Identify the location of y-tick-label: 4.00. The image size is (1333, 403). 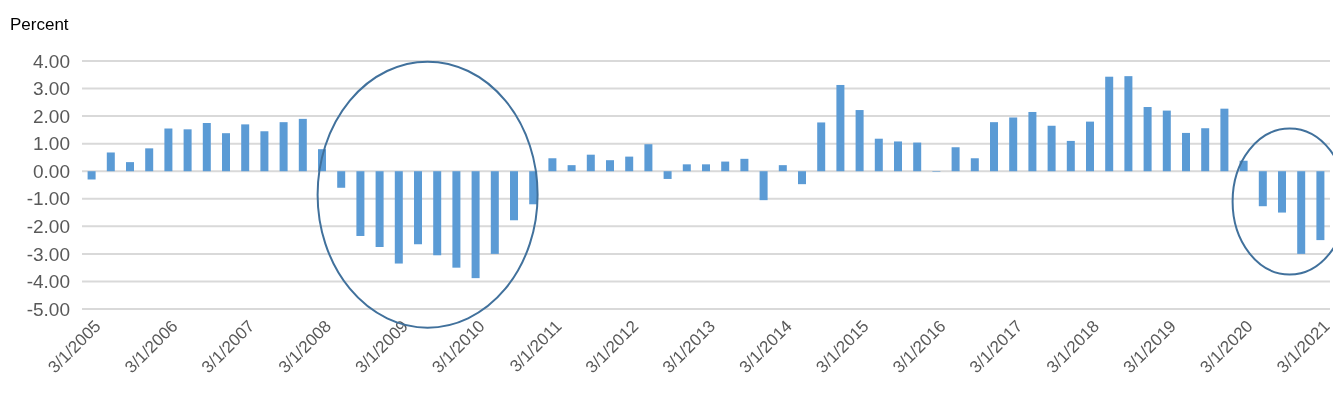
(51, 61).